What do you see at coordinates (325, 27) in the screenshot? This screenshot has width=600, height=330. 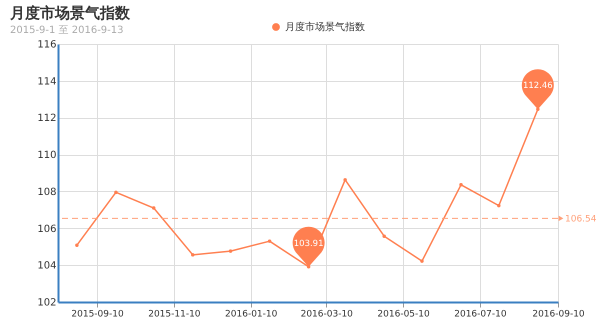 I see `legend-label: 月度市场景气指数` at bounding box center [325, 27].